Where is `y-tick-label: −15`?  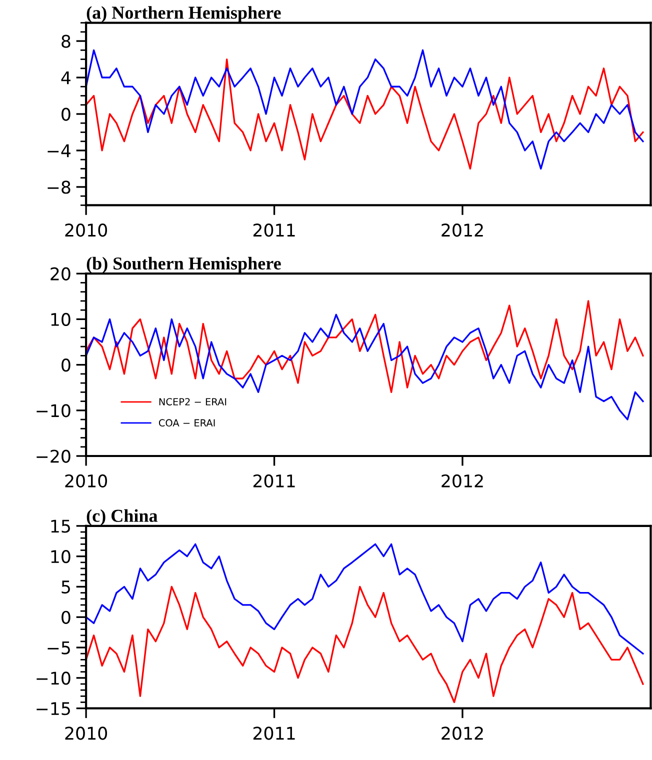 y-tick-label: −15 is located at coordinates (53, 709).